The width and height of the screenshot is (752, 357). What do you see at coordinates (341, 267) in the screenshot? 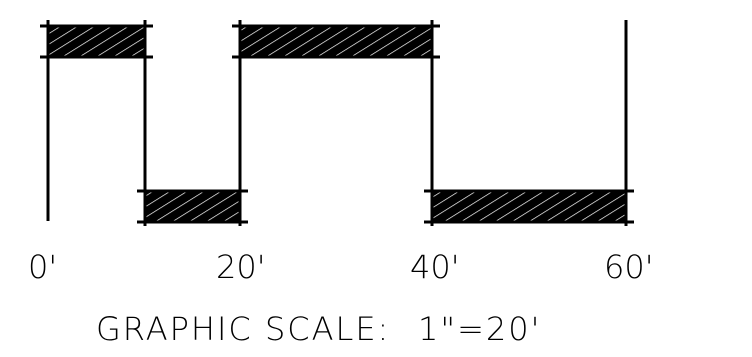
I see `tick-labels: 0' 20' 40' 60'` at bounding box center [341, 267].